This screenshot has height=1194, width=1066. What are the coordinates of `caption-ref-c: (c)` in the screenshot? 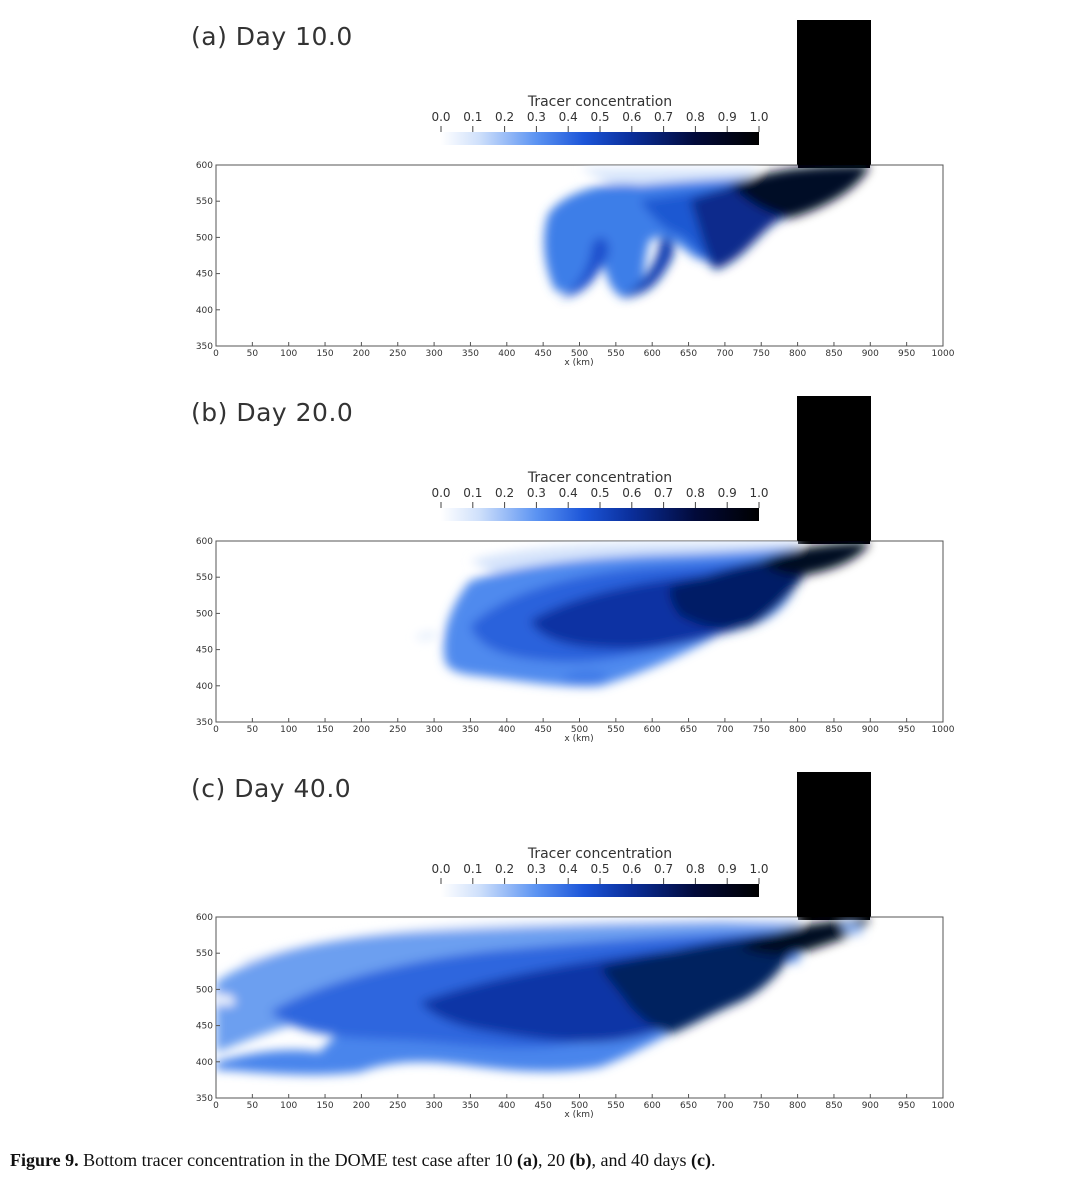 It's located at (701, 1160).